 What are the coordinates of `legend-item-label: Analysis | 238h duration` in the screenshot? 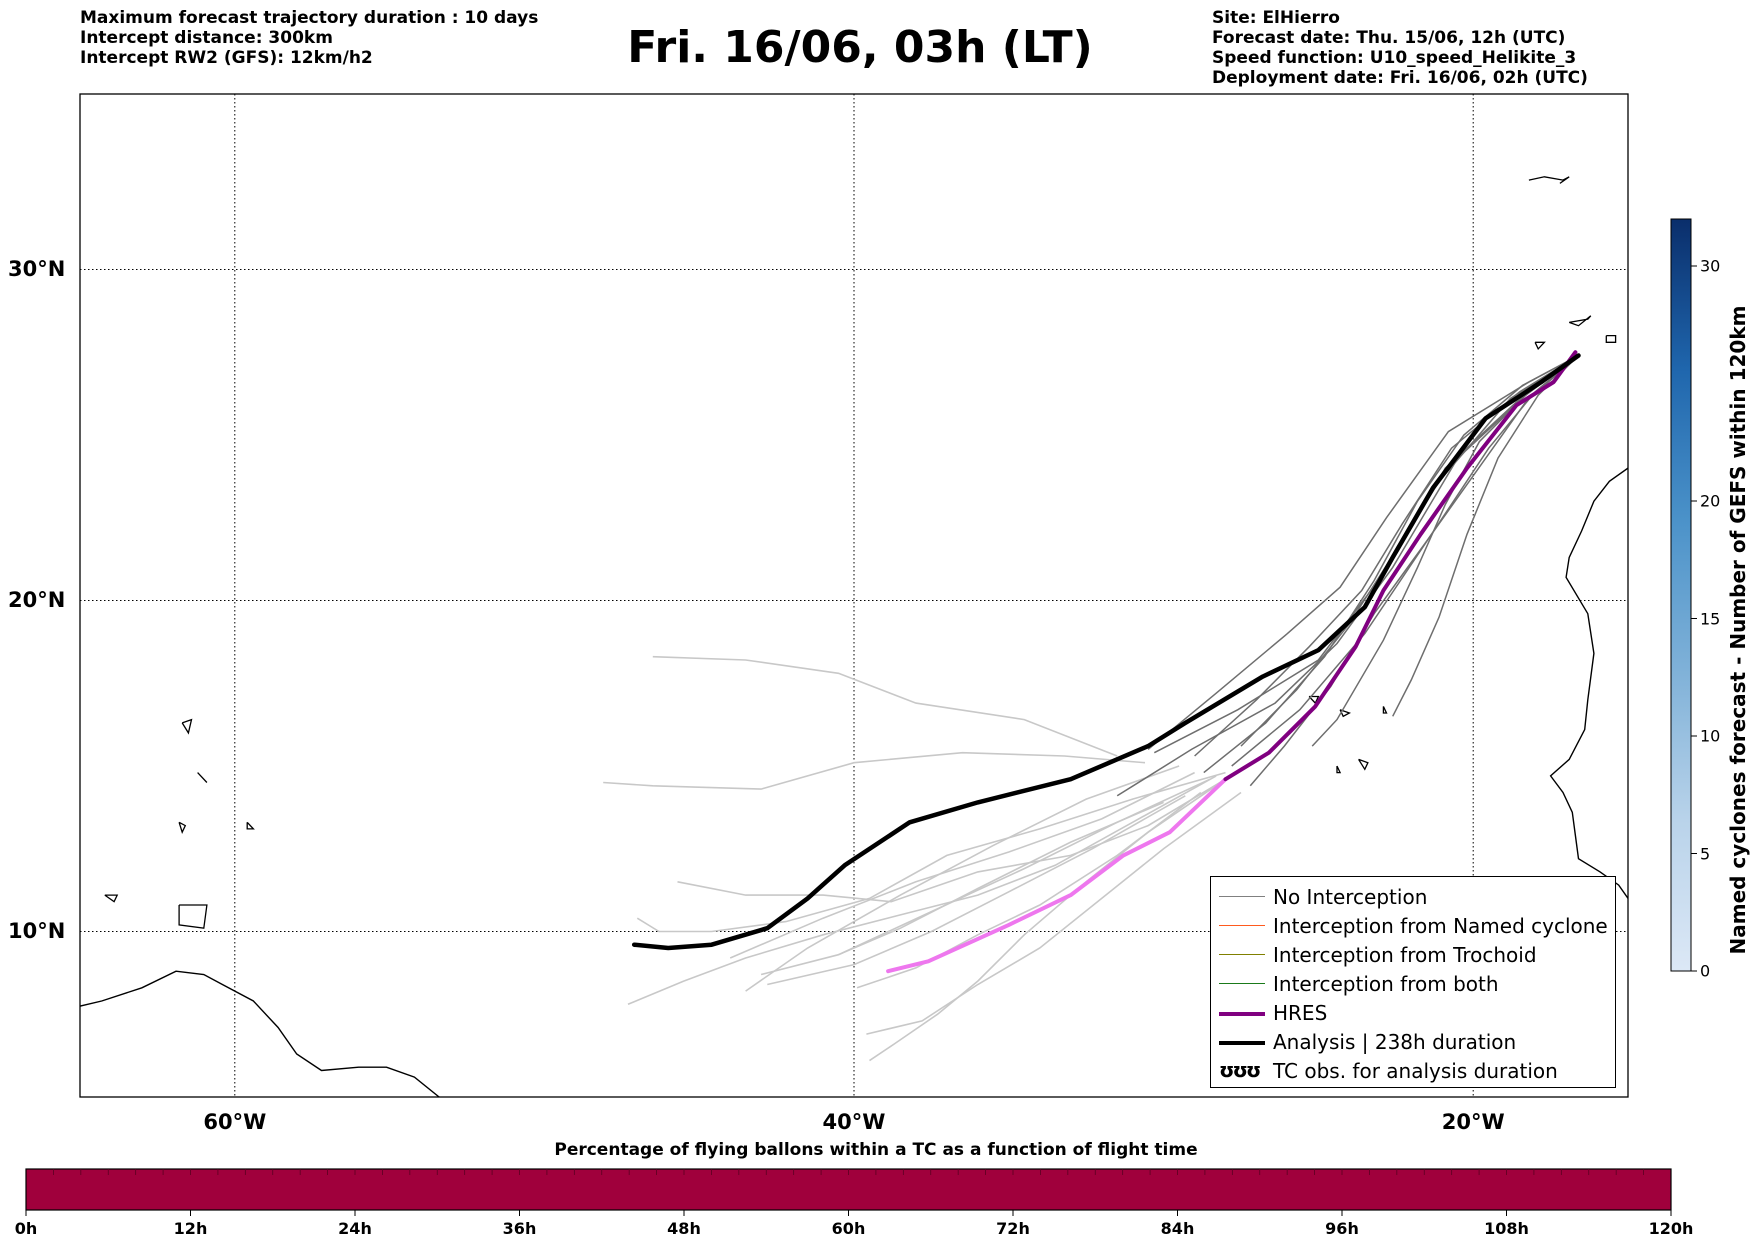 It's located at (1395, 1042).